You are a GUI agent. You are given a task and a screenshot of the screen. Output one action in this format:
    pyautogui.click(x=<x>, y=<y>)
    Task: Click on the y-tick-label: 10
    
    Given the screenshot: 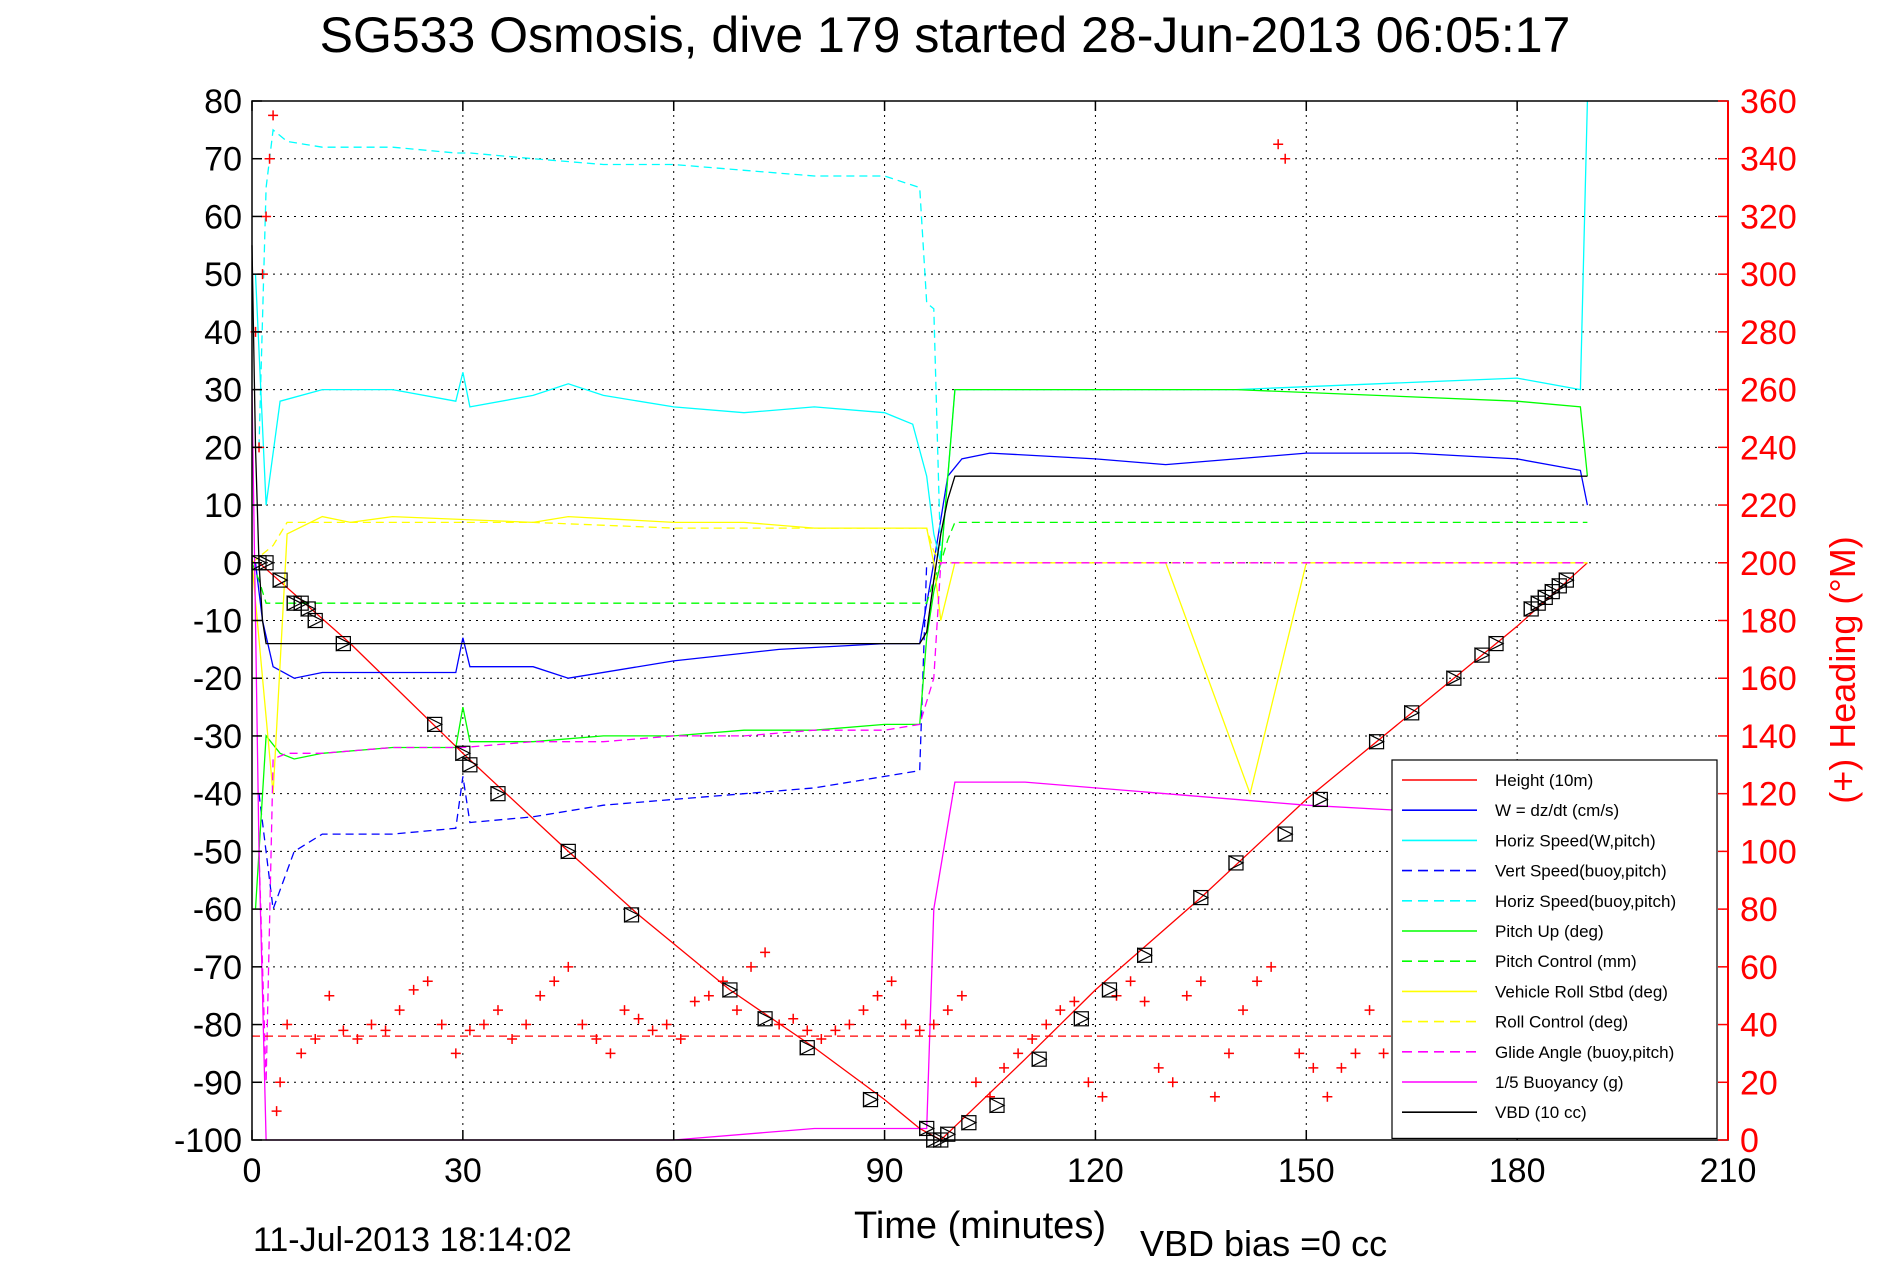 What is the action you would take?
    pyautogui.click(x=223, y=506)
    